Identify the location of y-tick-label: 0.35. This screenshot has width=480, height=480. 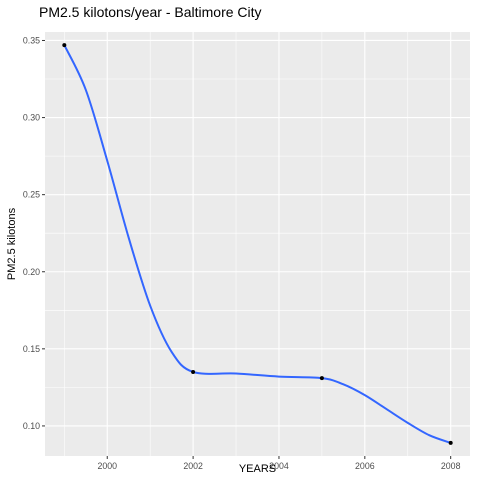
(31, 40).